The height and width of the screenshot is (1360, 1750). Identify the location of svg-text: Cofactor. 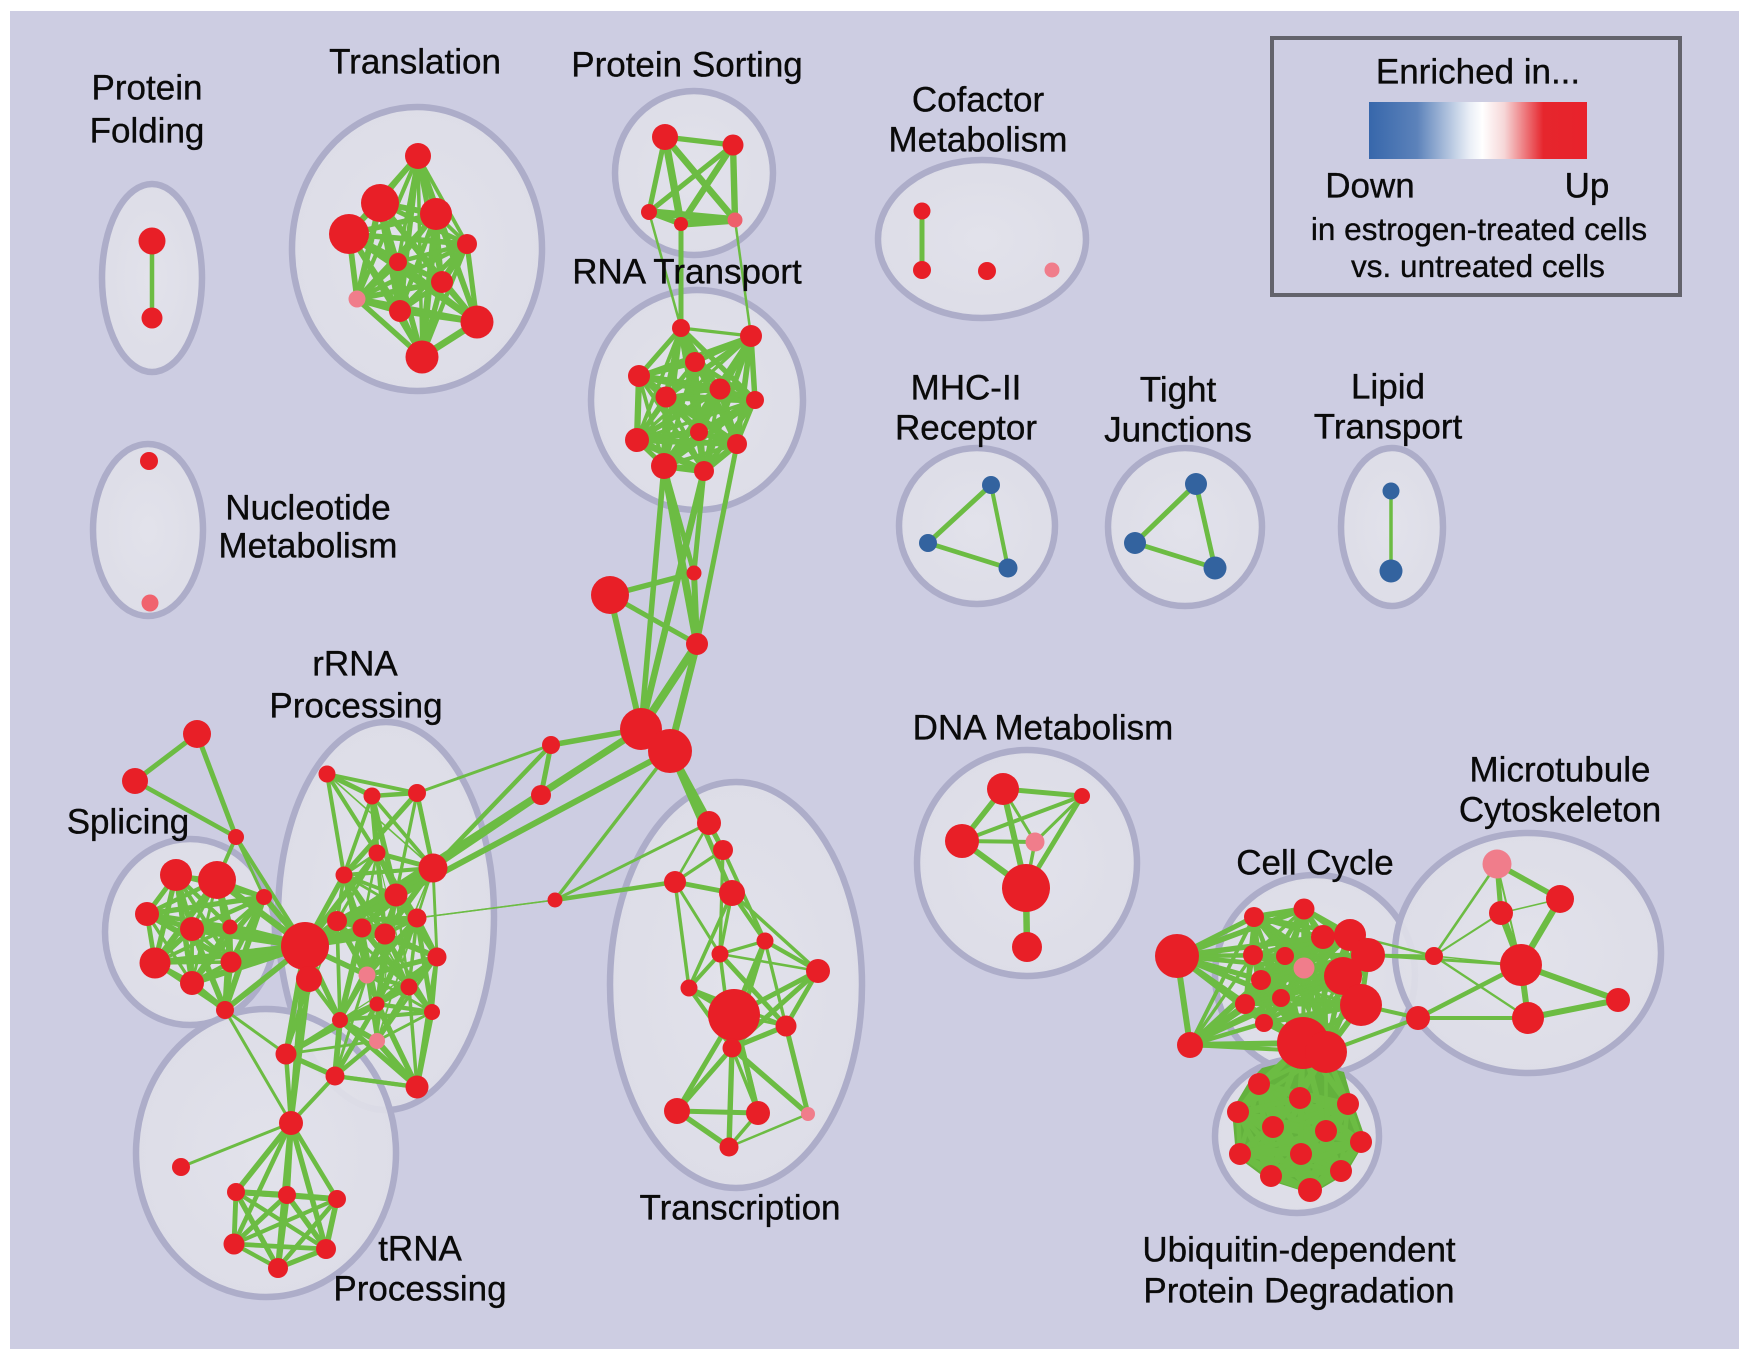
(978, 100).